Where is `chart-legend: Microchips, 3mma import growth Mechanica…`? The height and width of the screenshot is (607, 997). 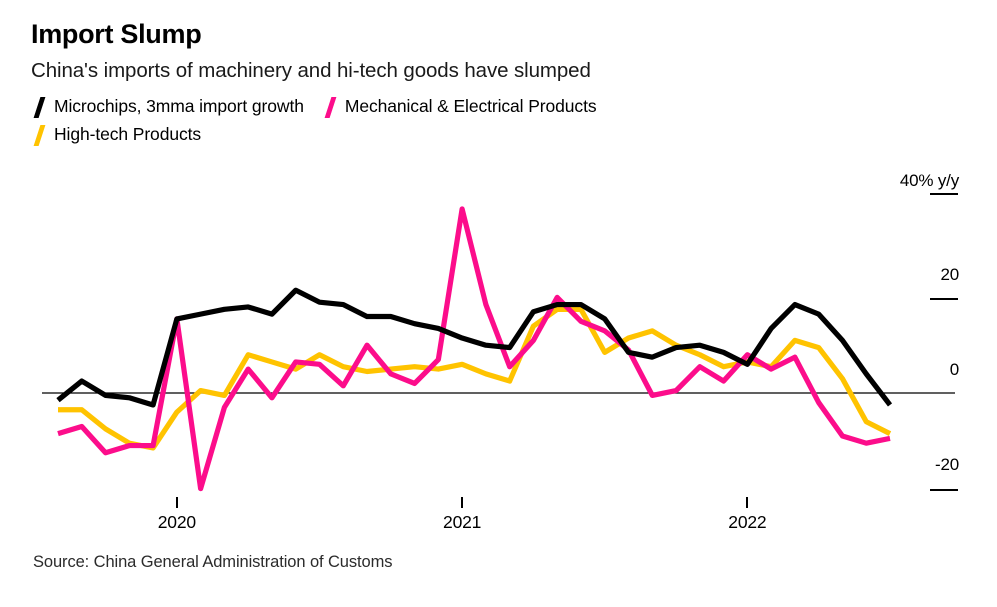
chart-legend: Microchips, 3mma import growth Mechanica… is located at coordinates (461, 124).